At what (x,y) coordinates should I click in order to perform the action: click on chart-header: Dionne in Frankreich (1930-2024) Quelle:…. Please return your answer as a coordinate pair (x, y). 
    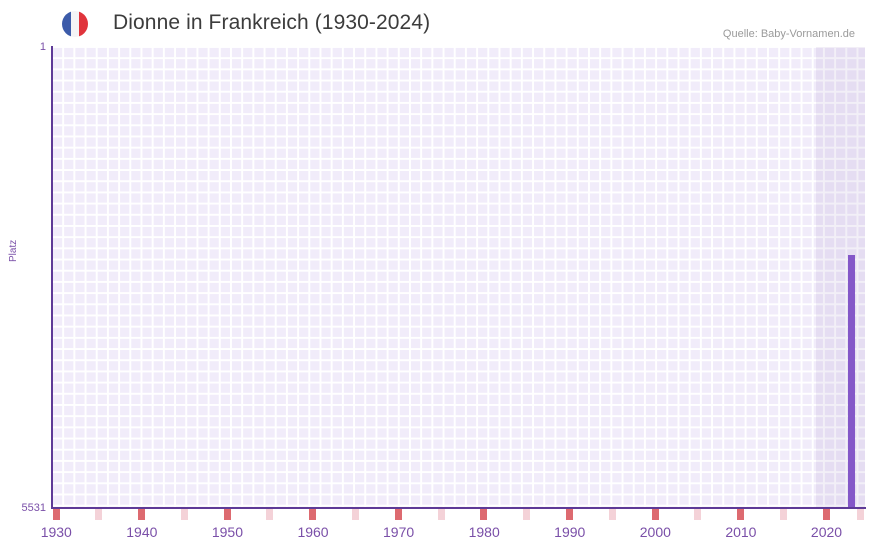
    Looking at the image, I should click on (436, 23).